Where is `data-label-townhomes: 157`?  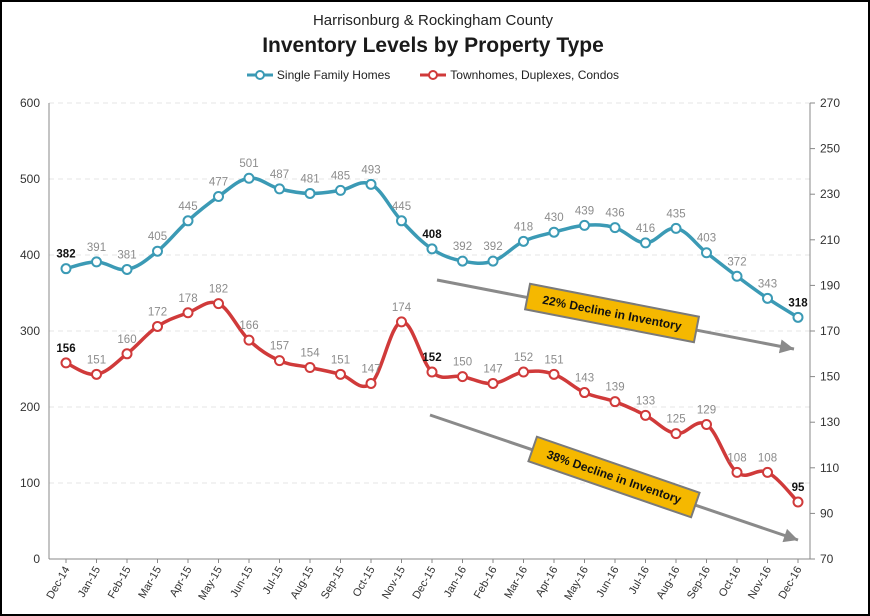 data-label-townhomes: 157 is located at coordinates (279, 347).